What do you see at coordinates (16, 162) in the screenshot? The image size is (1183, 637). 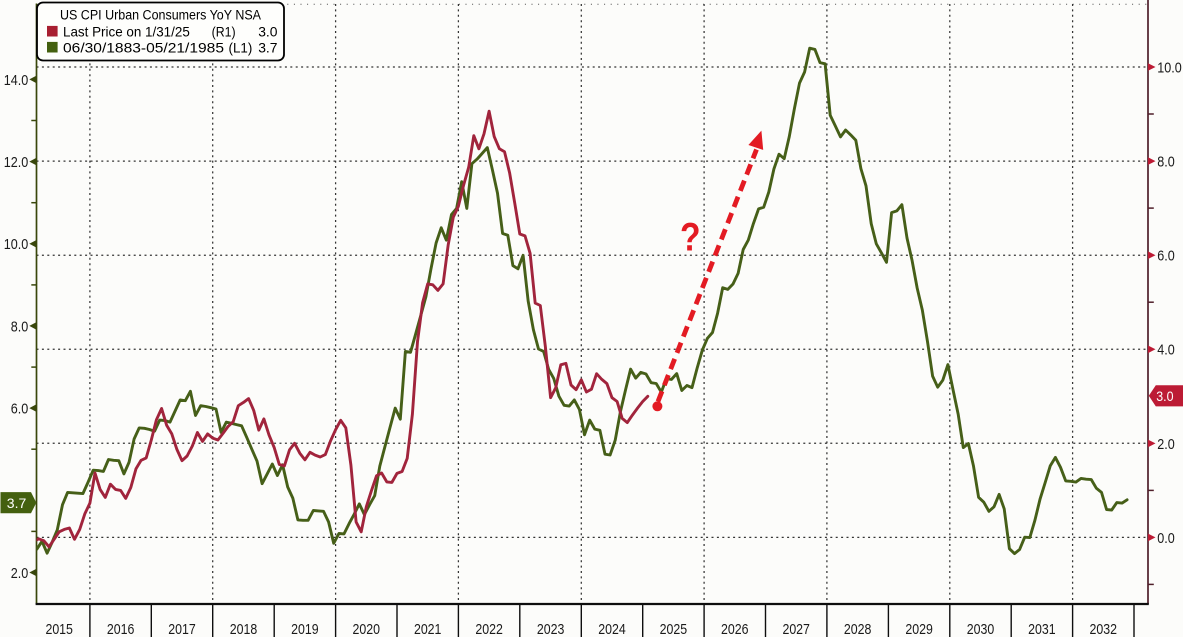 I see `svg-text: 12.0` at bounding box center [16, 162].